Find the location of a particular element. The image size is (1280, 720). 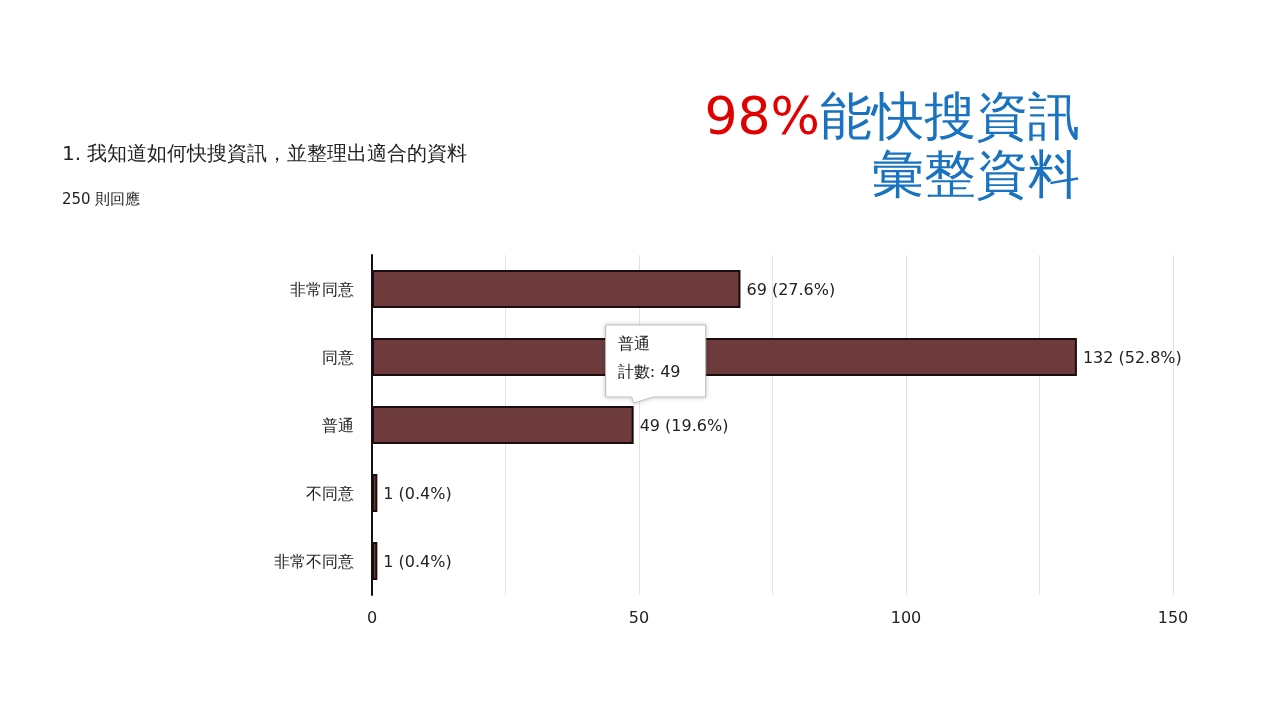

x-tick-label: 100 is located at coordinates (906, 617).